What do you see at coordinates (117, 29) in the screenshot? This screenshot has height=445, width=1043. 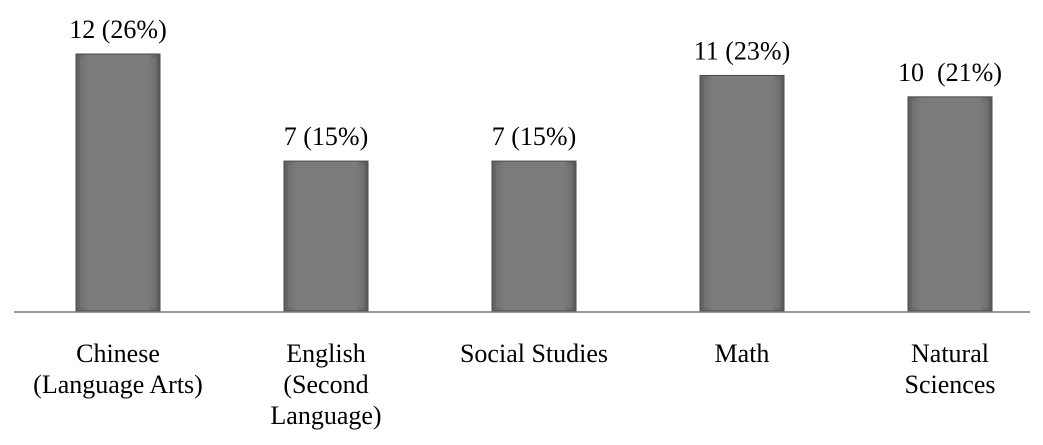 I see `data-label: 12 (26%)` at bounding box center [117, 29].